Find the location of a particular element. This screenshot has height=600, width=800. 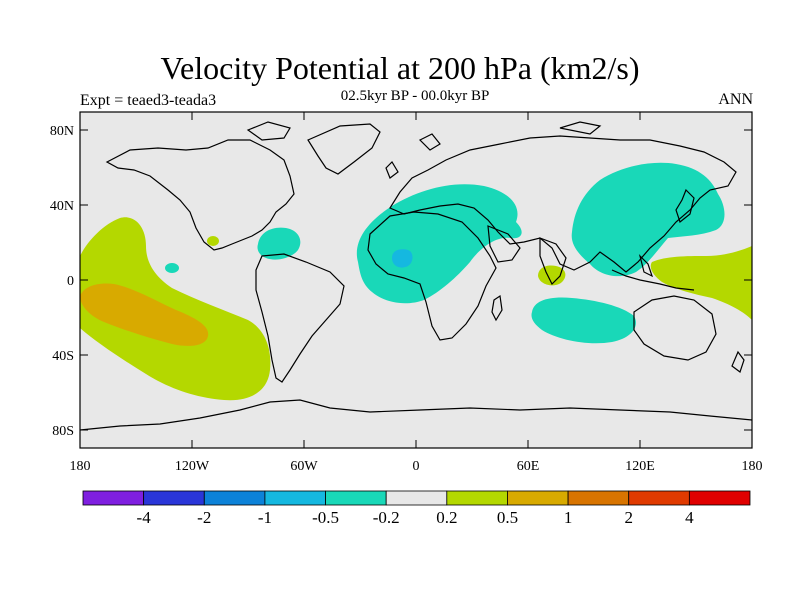

season-label: ANN is located at coordinates (735, 99).